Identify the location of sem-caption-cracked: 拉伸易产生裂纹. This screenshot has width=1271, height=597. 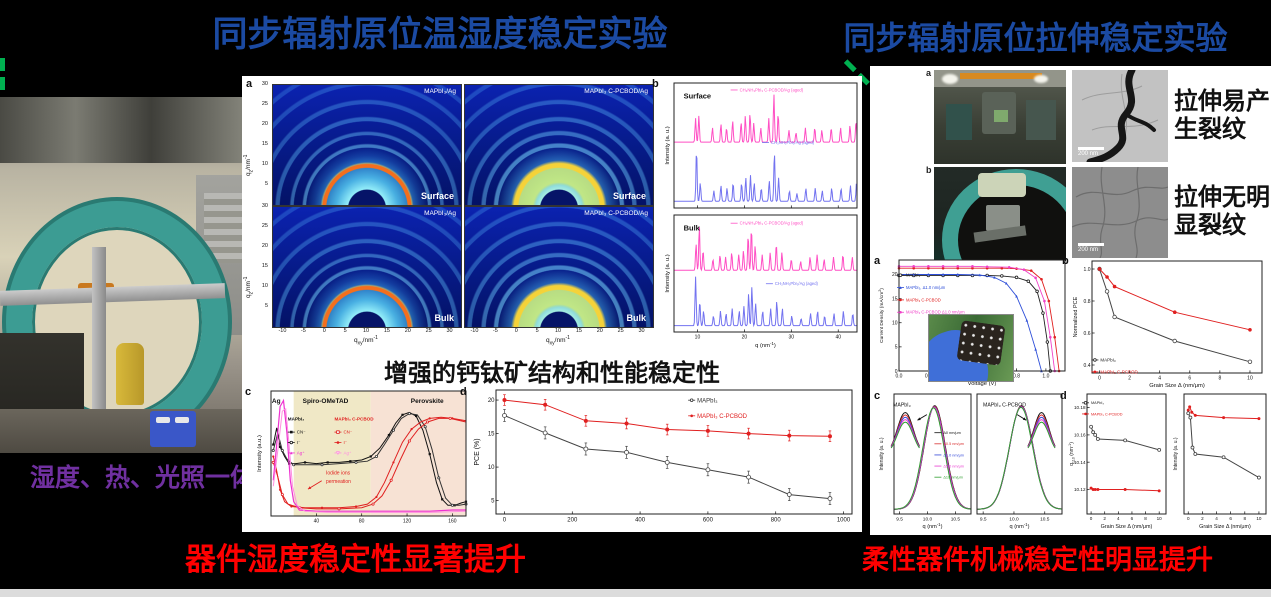
(1222, 115).